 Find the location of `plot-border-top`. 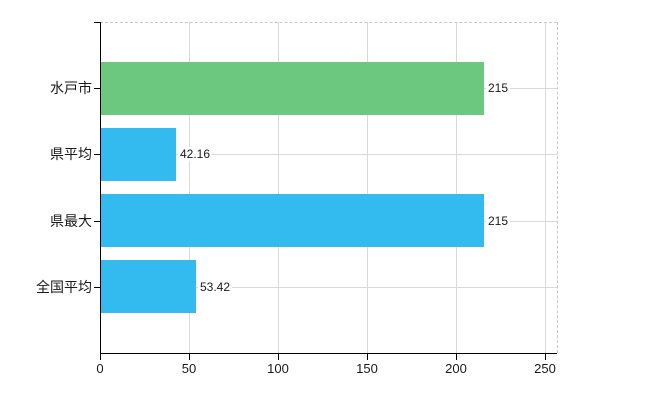

plot-border-top is located at coordinates (328, 22).